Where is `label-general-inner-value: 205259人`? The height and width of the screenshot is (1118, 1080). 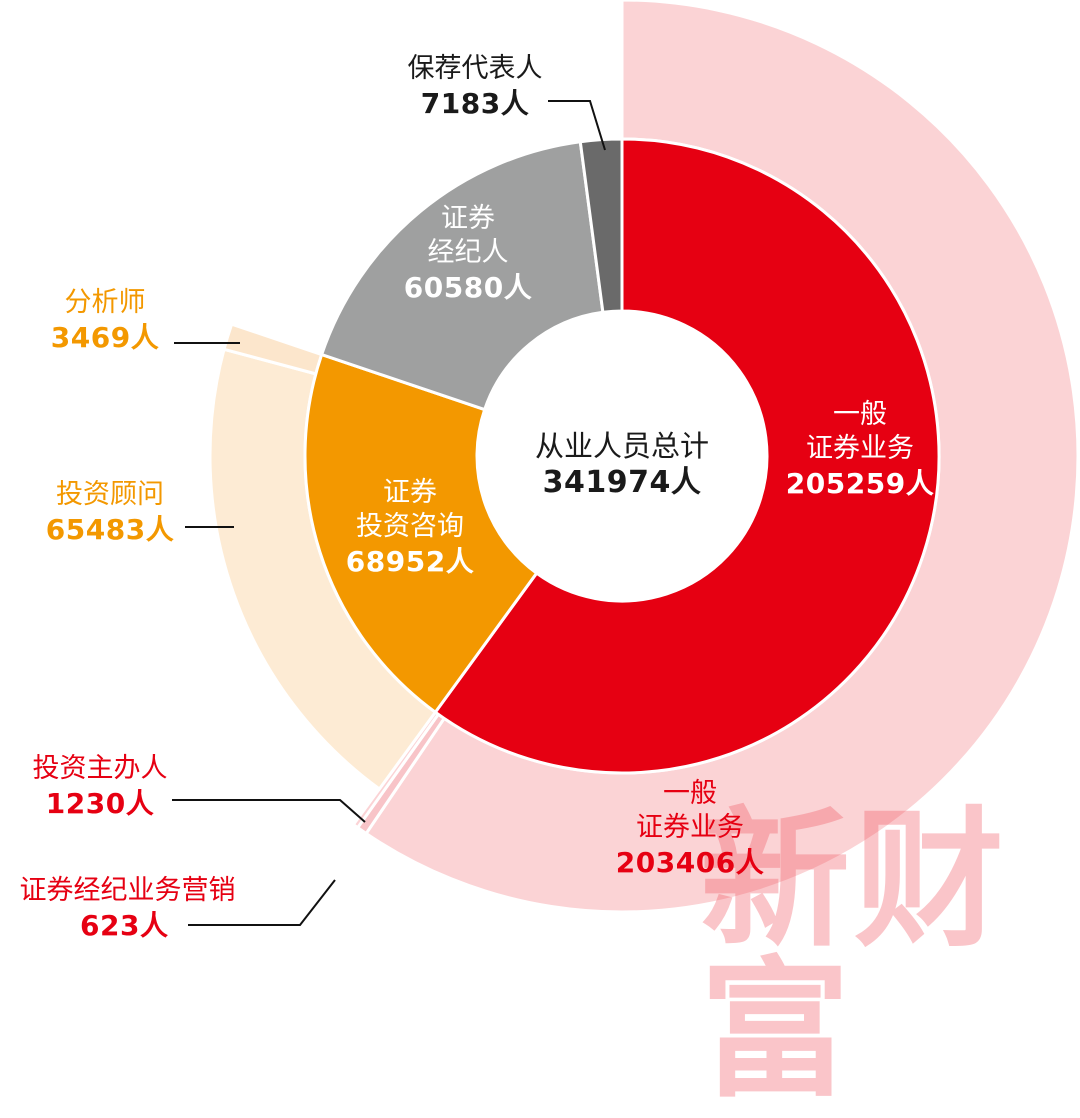
label-general-inner-value: 205259人 is located at coordinates (860, 483).